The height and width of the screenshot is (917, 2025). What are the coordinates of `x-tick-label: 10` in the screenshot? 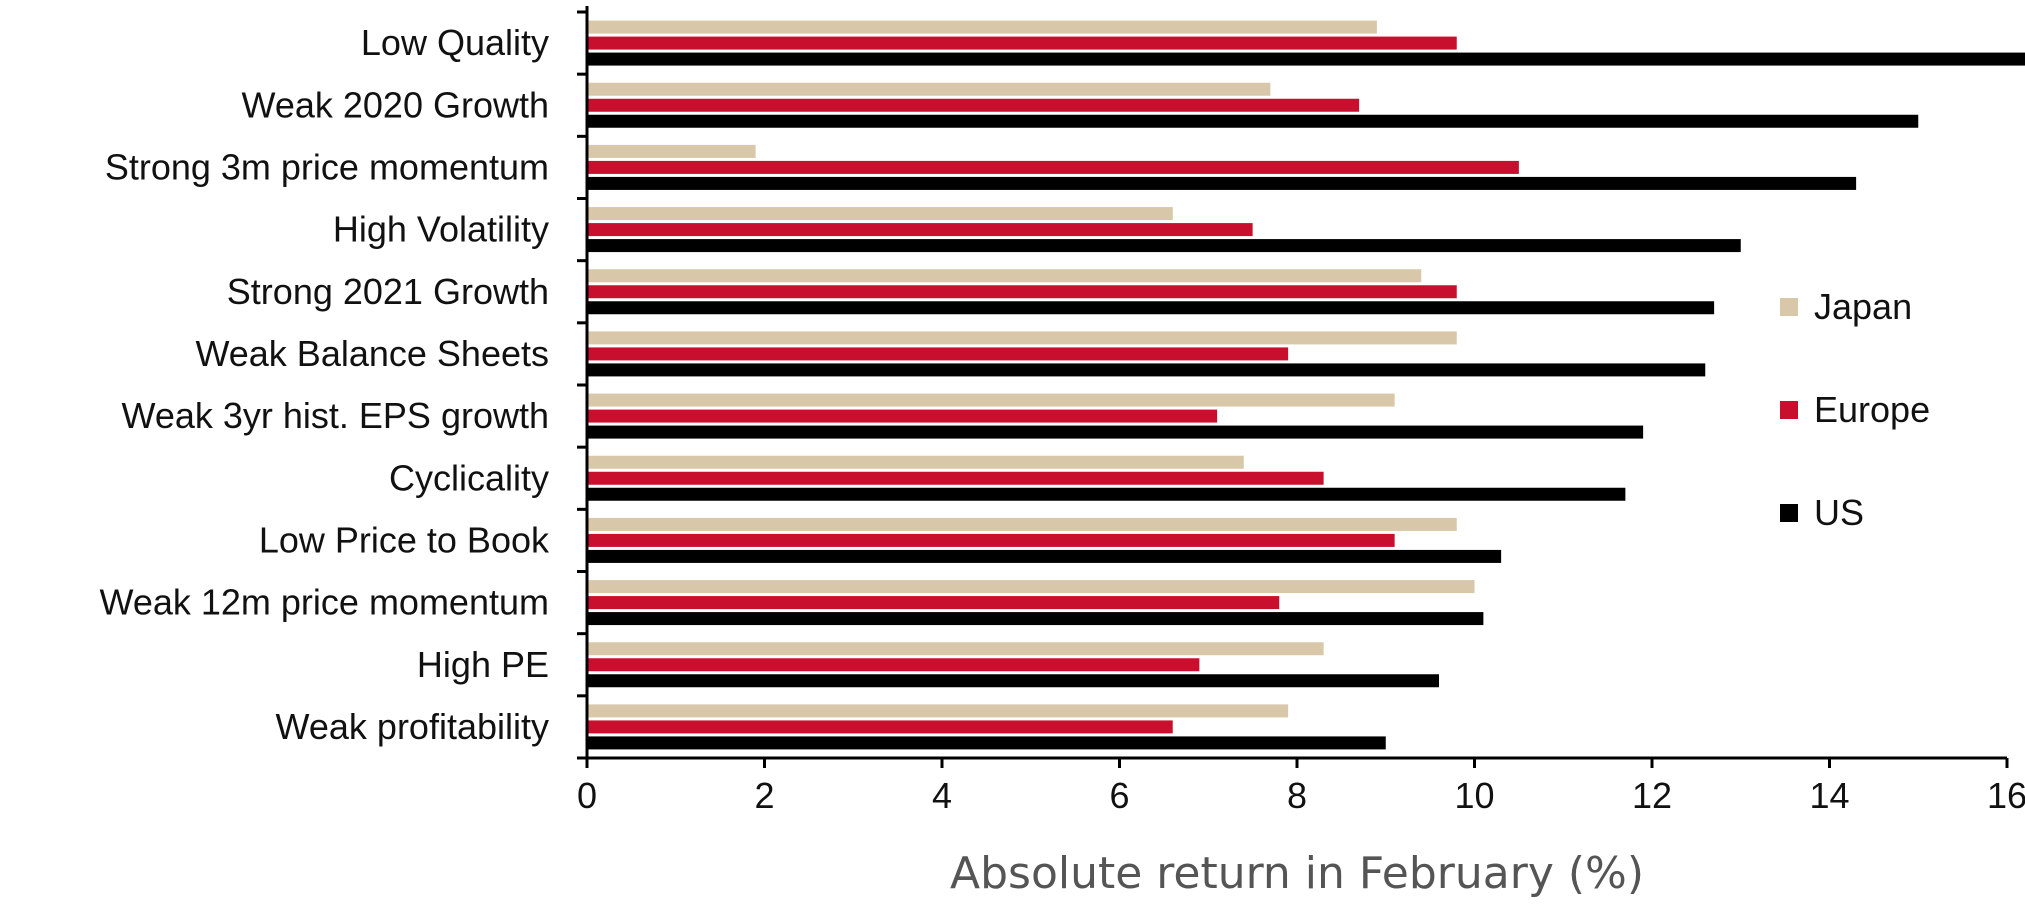 It's located at (1474, 795).